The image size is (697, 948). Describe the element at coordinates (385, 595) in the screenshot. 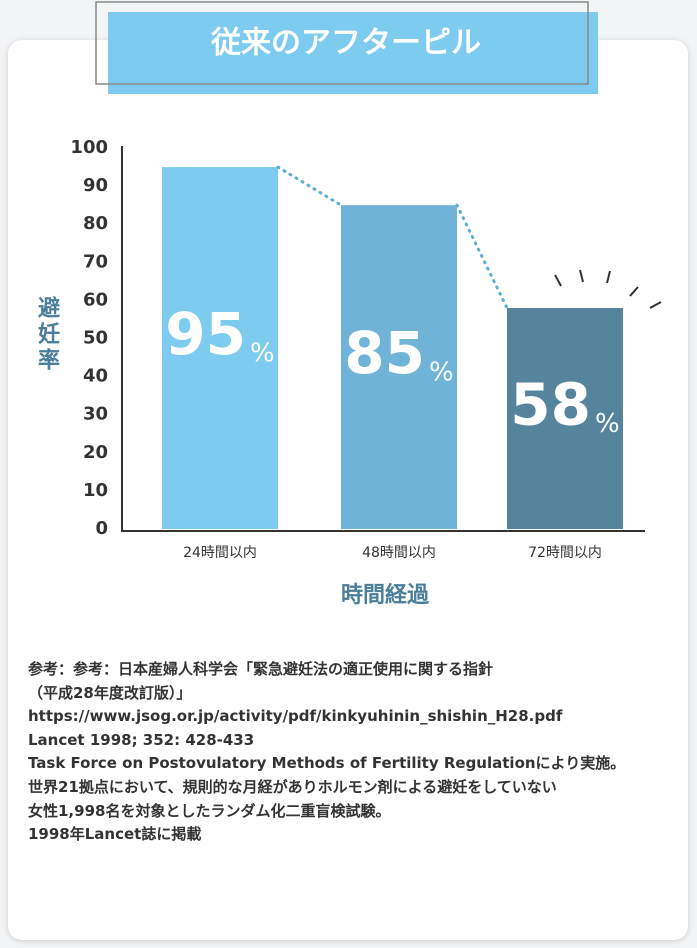

I see `x-axis-label: 時間経過` at that location.